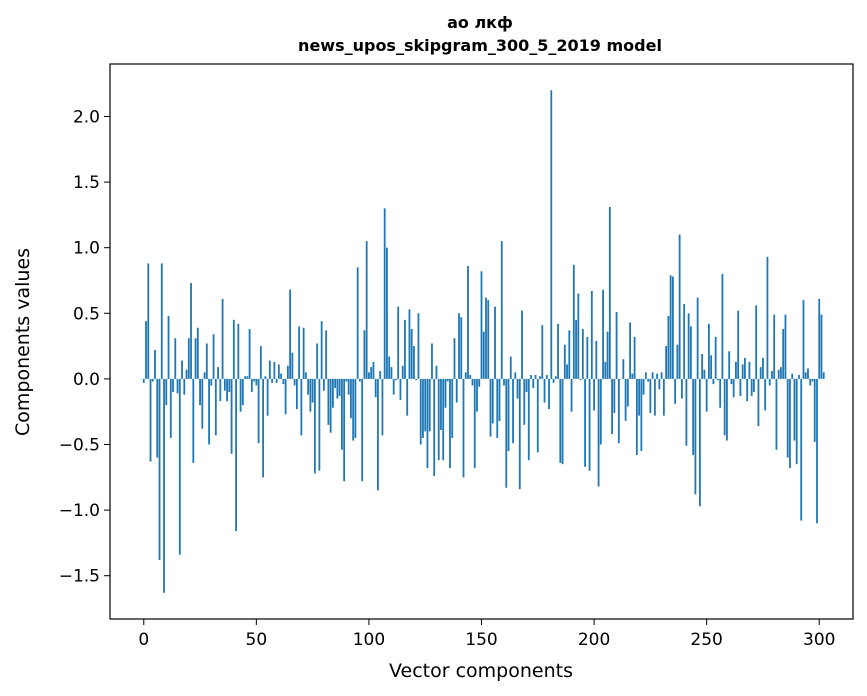 The image size is (867, 696). Describe the element at coordinates (706, 640) in the screenshot. I see `x-tick-label: 250` at that location.